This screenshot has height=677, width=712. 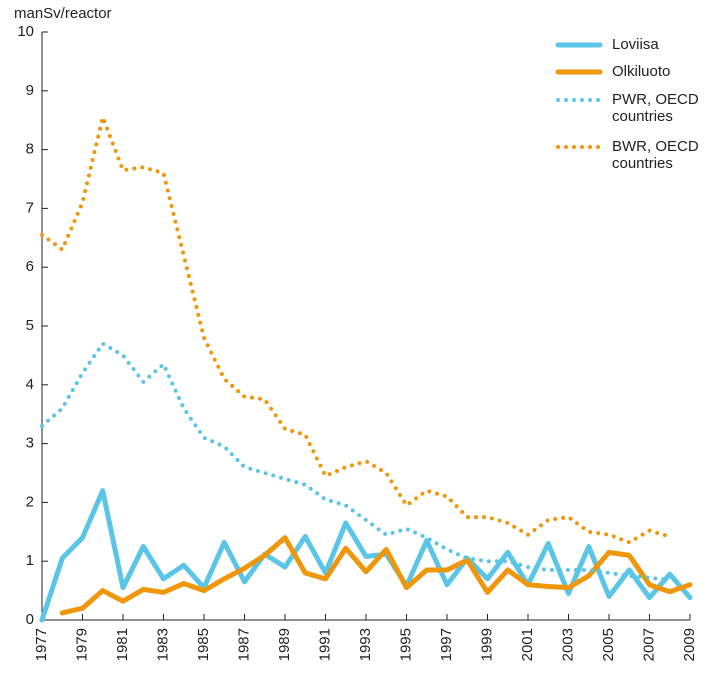 I want to click on x-tick-label: 1981, so click(x=122, y=644).